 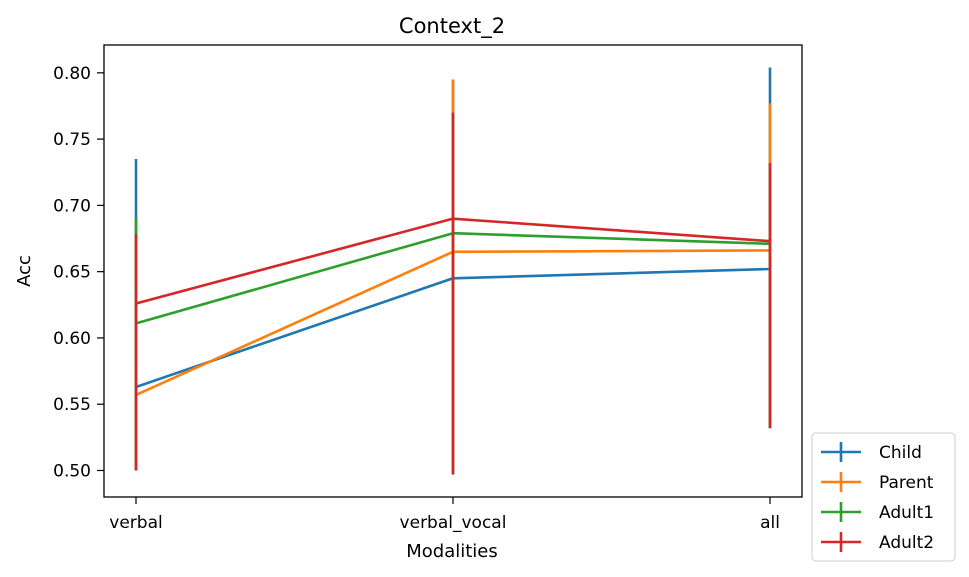 I want to click on y-tick-label: 0.80, so click(x=72, y=74).